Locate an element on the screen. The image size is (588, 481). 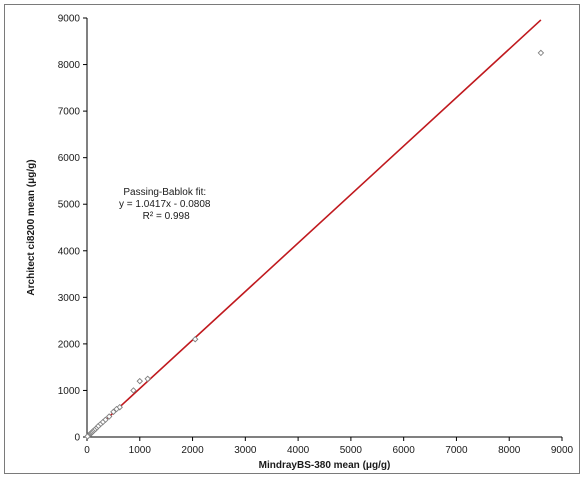
x-tick-label: 5000 is located at coordinates (351, 450).